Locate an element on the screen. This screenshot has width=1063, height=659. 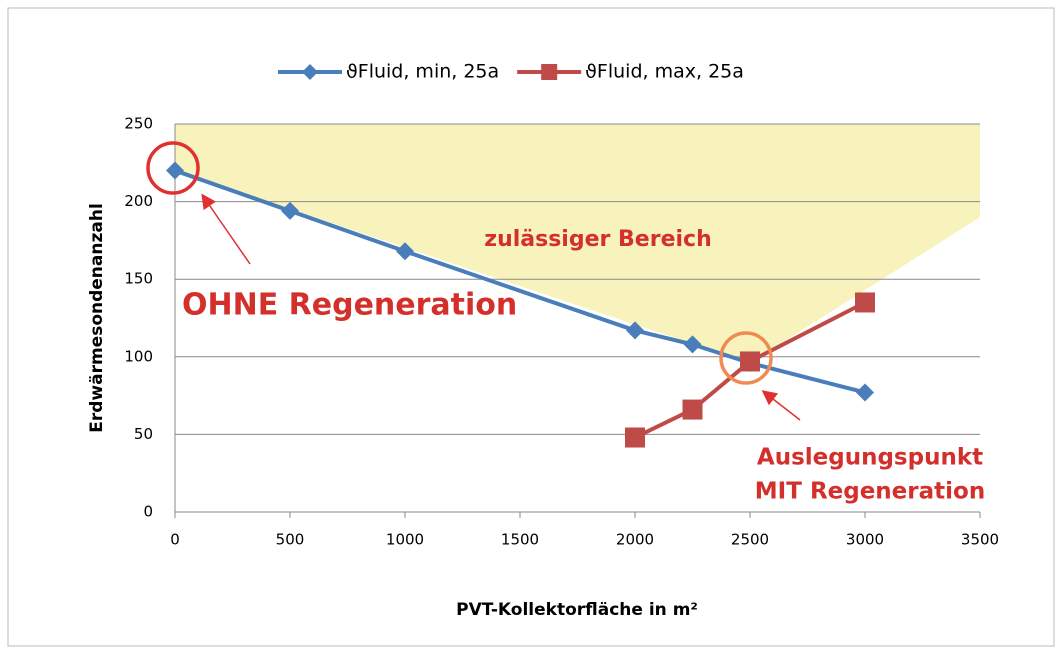
x-tick-label: 2000 is located at coordinates (635, 540).